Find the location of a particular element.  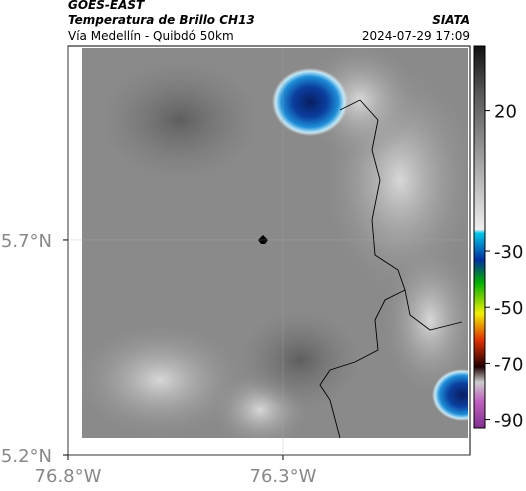

y-tick-label: 5.2°N is located at coordinates (26, 456).